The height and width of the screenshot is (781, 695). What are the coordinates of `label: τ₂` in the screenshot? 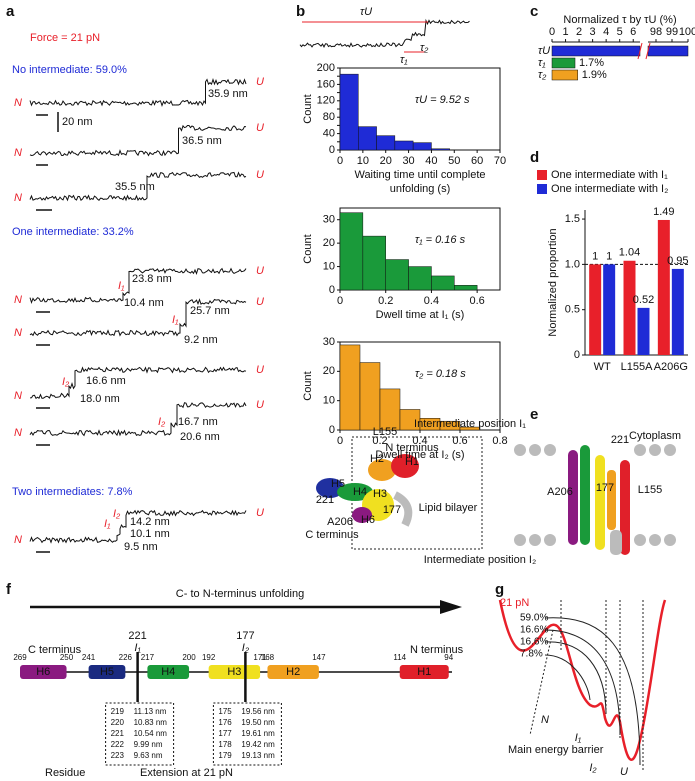 It's located at (542, 75).